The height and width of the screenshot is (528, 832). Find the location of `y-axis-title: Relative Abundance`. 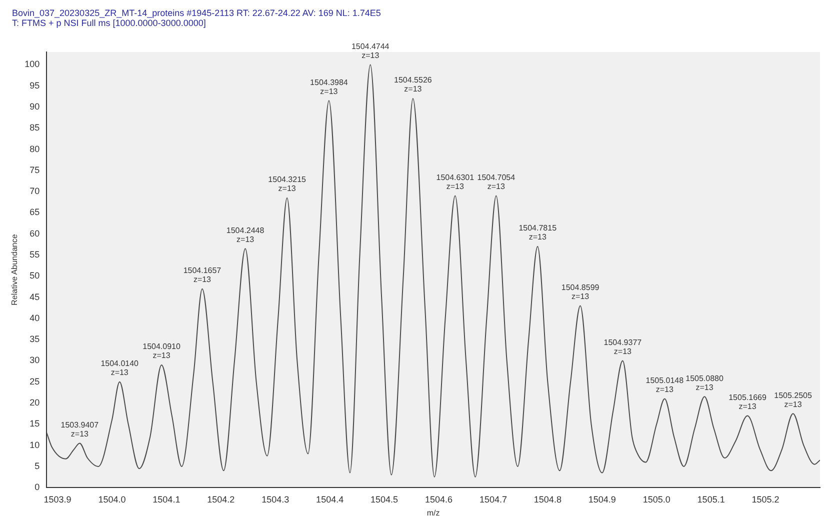

y-axis-title: Relative Abundance is located at coordinates (15, 270).